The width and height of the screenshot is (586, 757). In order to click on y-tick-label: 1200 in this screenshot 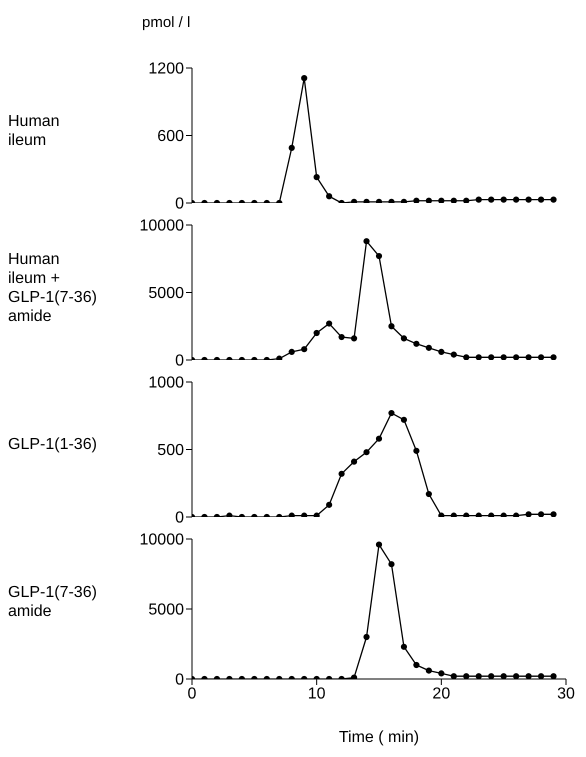, I will do `click(166, 69)`.